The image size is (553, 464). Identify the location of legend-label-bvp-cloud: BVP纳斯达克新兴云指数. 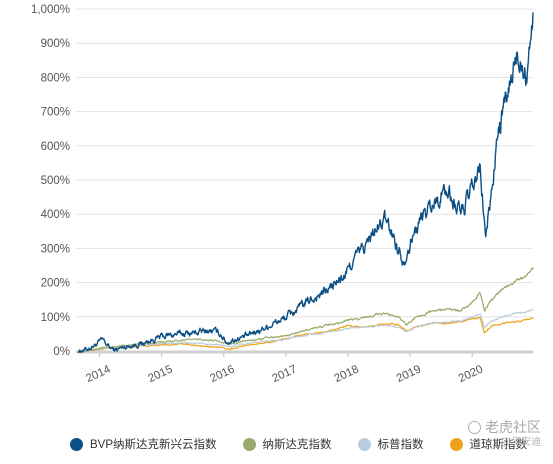
(153, 445).